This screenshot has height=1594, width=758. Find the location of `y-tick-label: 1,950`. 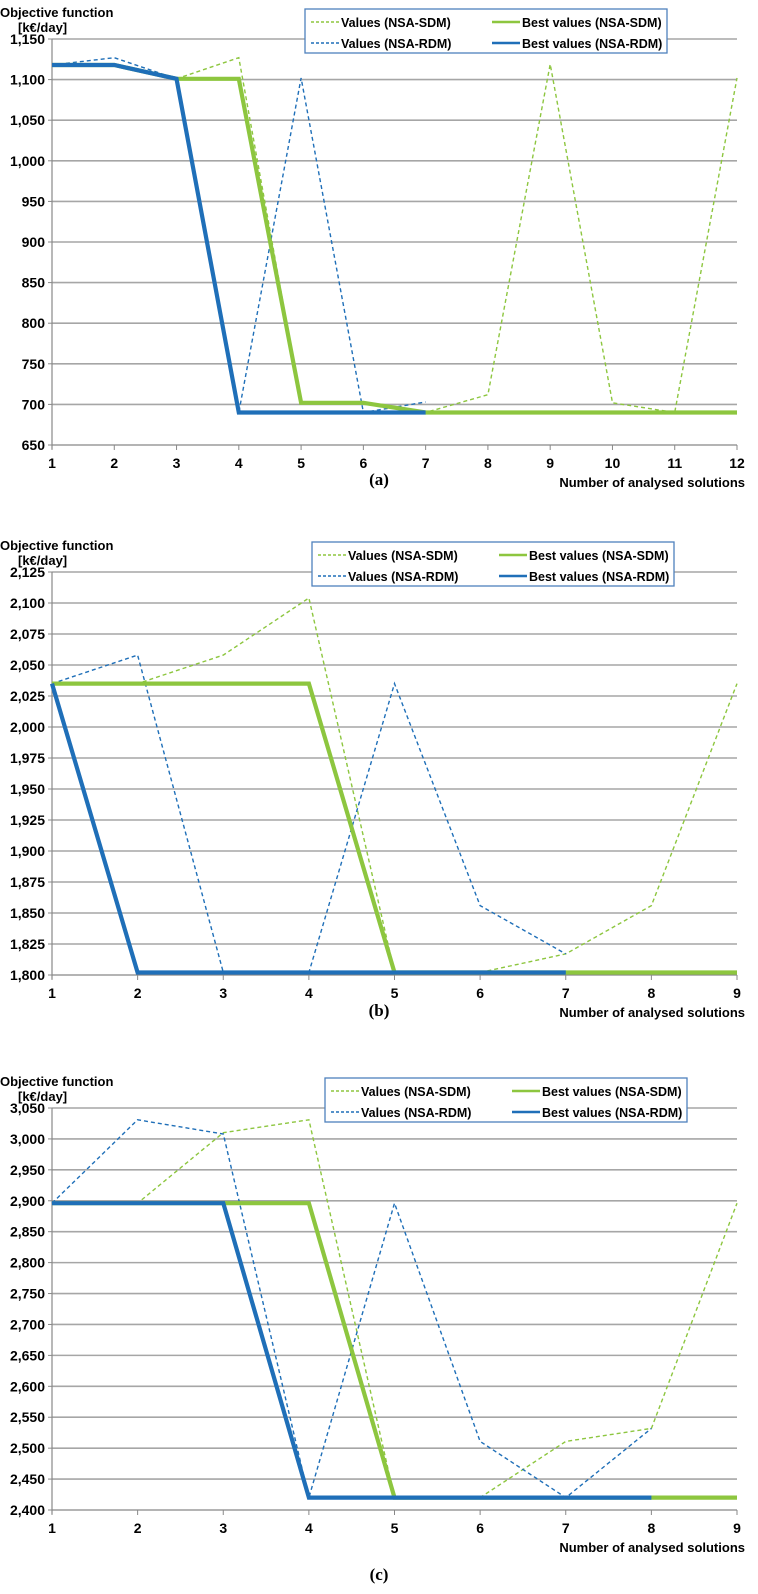

y-tick-label: 1,950 is located at coordinates (27, 789).